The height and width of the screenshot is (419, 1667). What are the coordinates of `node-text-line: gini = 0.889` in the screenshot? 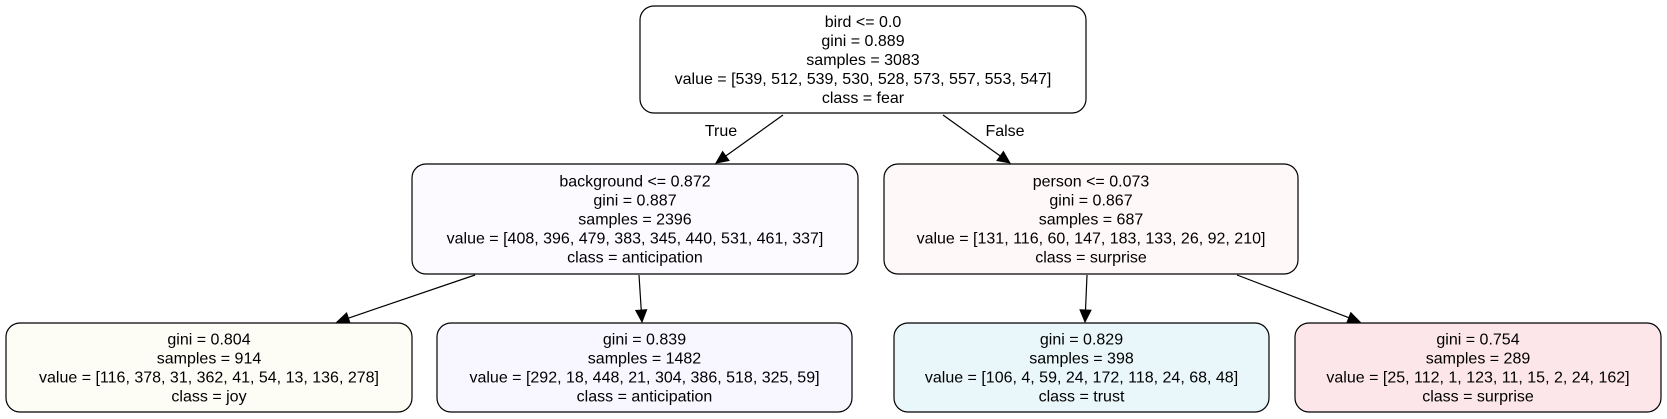 It's located at (862, 41).